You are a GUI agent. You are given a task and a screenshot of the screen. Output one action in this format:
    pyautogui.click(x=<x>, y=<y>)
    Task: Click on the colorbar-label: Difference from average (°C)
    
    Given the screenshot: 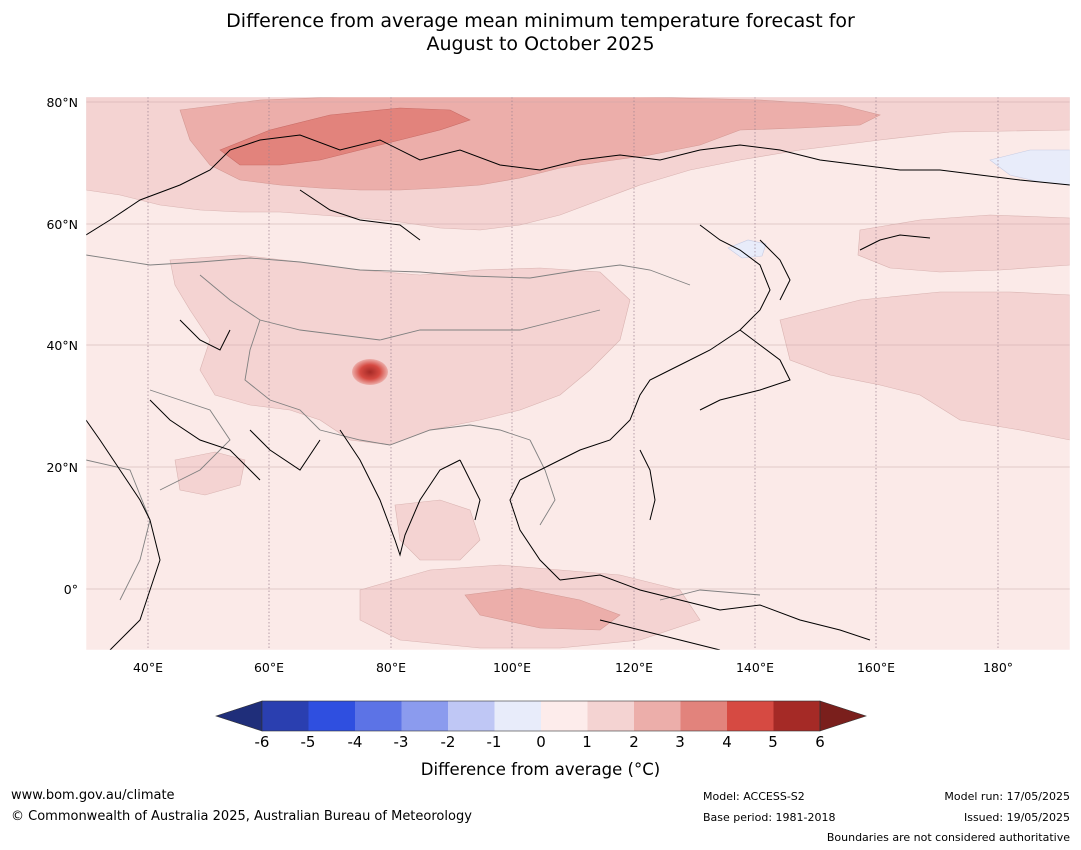 What is the action you would take?
    pyautogui.click(x=540, y=769)
    